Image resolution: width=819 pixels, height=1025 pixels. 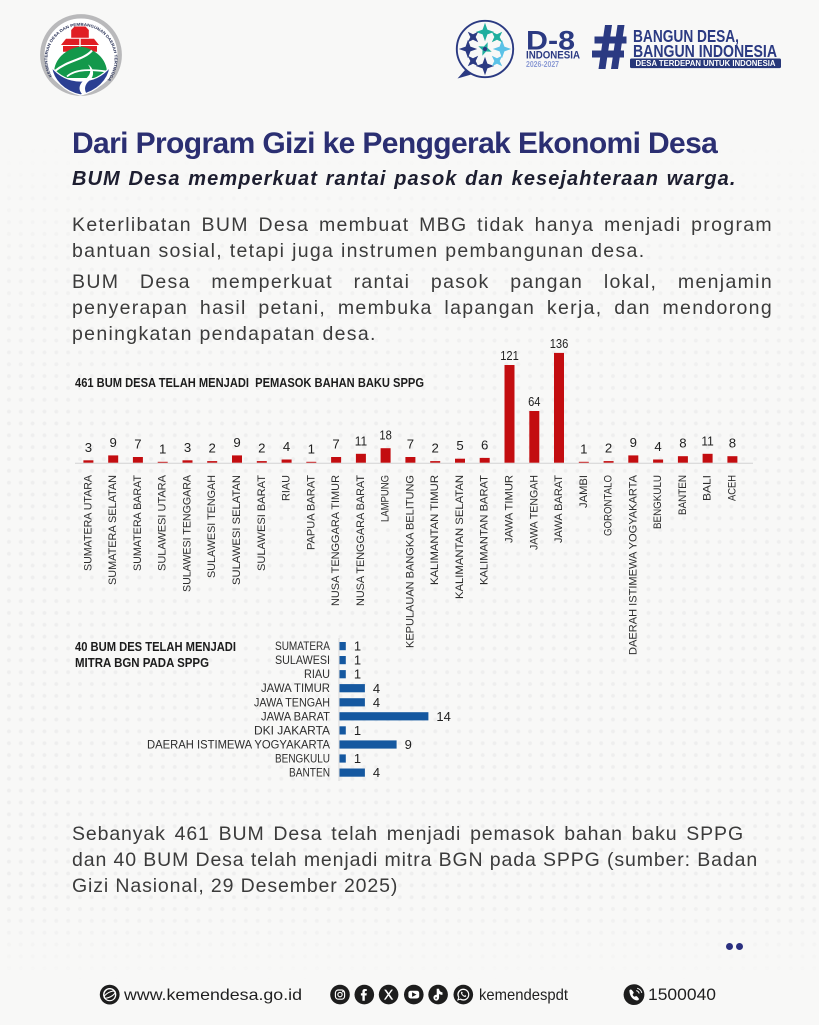 What do you see at coordinates (484, 444) in the screenshot?
I see `svg-text: 6` at bounding box center [484, 444].